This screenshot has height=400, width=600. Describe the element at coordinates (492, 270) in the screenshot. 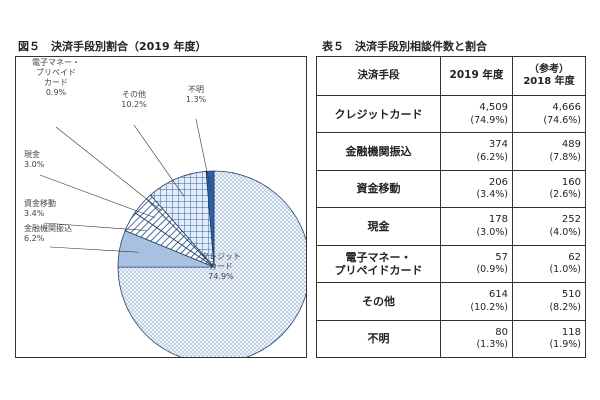

I see `share-value: (0.9%)` at that location.